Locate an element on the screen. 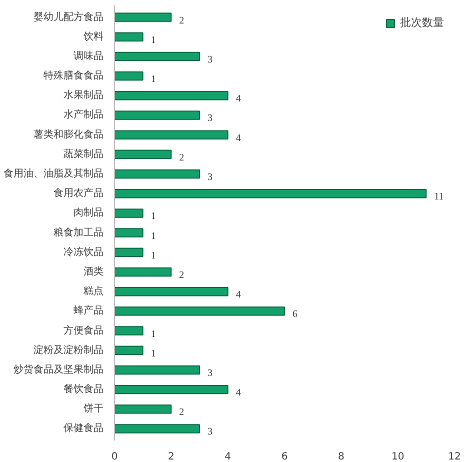  y-tick-label: 水果制品 is located at coordinates (84, 95).